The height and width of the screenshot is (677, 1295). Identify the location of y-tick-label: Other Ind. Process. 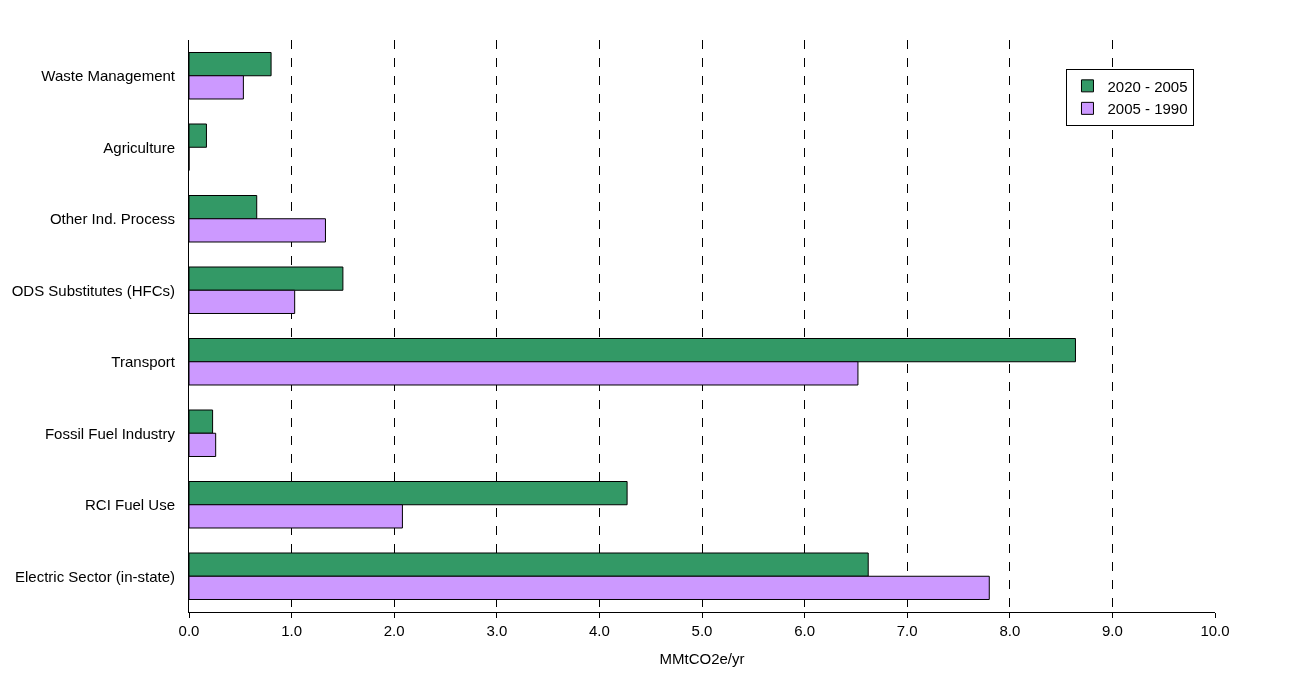
(112, 218).